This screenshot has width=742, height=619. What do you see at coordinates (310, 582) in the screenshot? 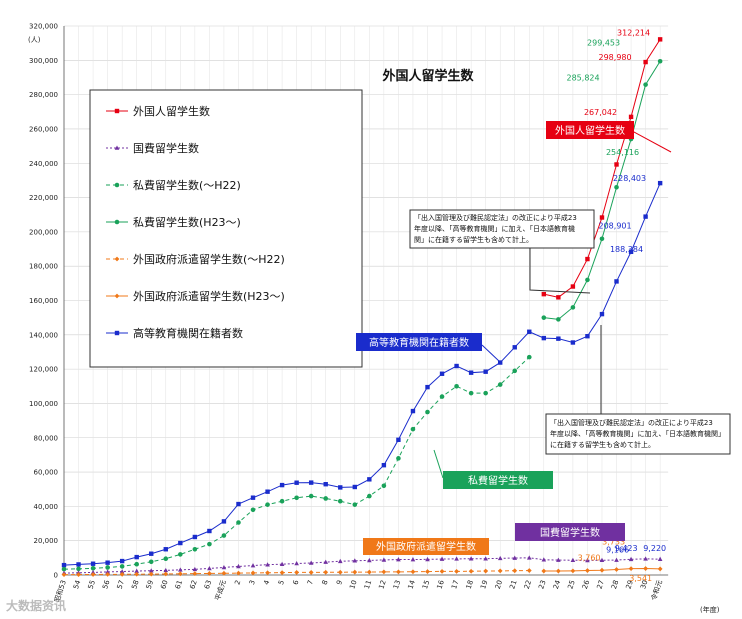
I see `x-tick-label: 7` at bounding box center [310, 582].